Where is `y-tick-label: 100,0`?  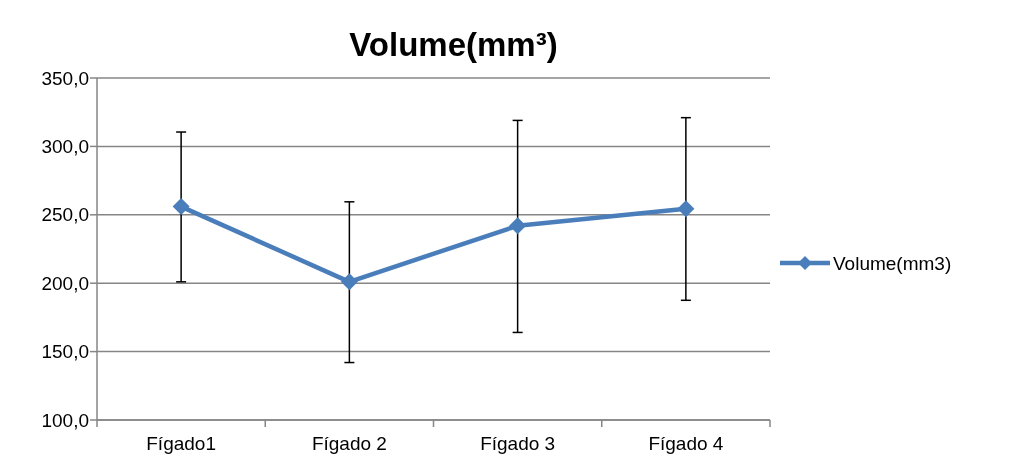 y-tick-label: 100,0 is located at coordinates (65, 420).